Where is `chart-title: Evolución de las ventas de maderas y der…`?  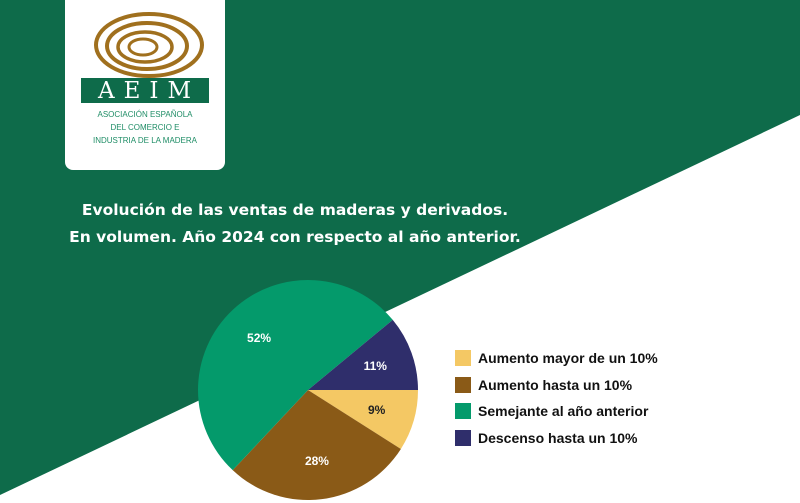
chart-title: Evolución de las ventas de maderas y der… is located at coordinates (295, 224).